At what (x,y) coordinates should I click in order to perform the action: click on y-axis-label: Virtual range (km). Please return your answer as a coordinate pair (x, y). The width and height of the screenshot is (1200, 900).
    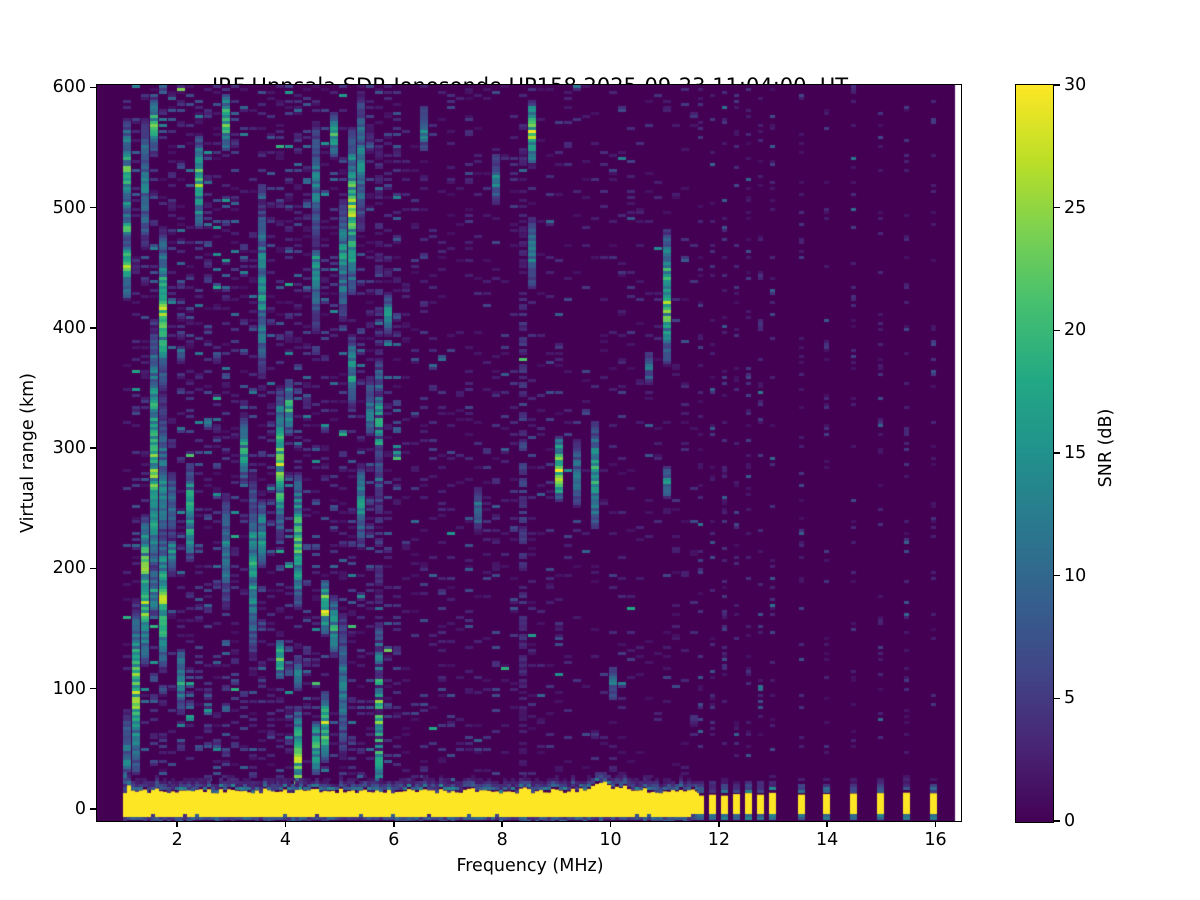
    Looking at the image, I should click on (28, 453).